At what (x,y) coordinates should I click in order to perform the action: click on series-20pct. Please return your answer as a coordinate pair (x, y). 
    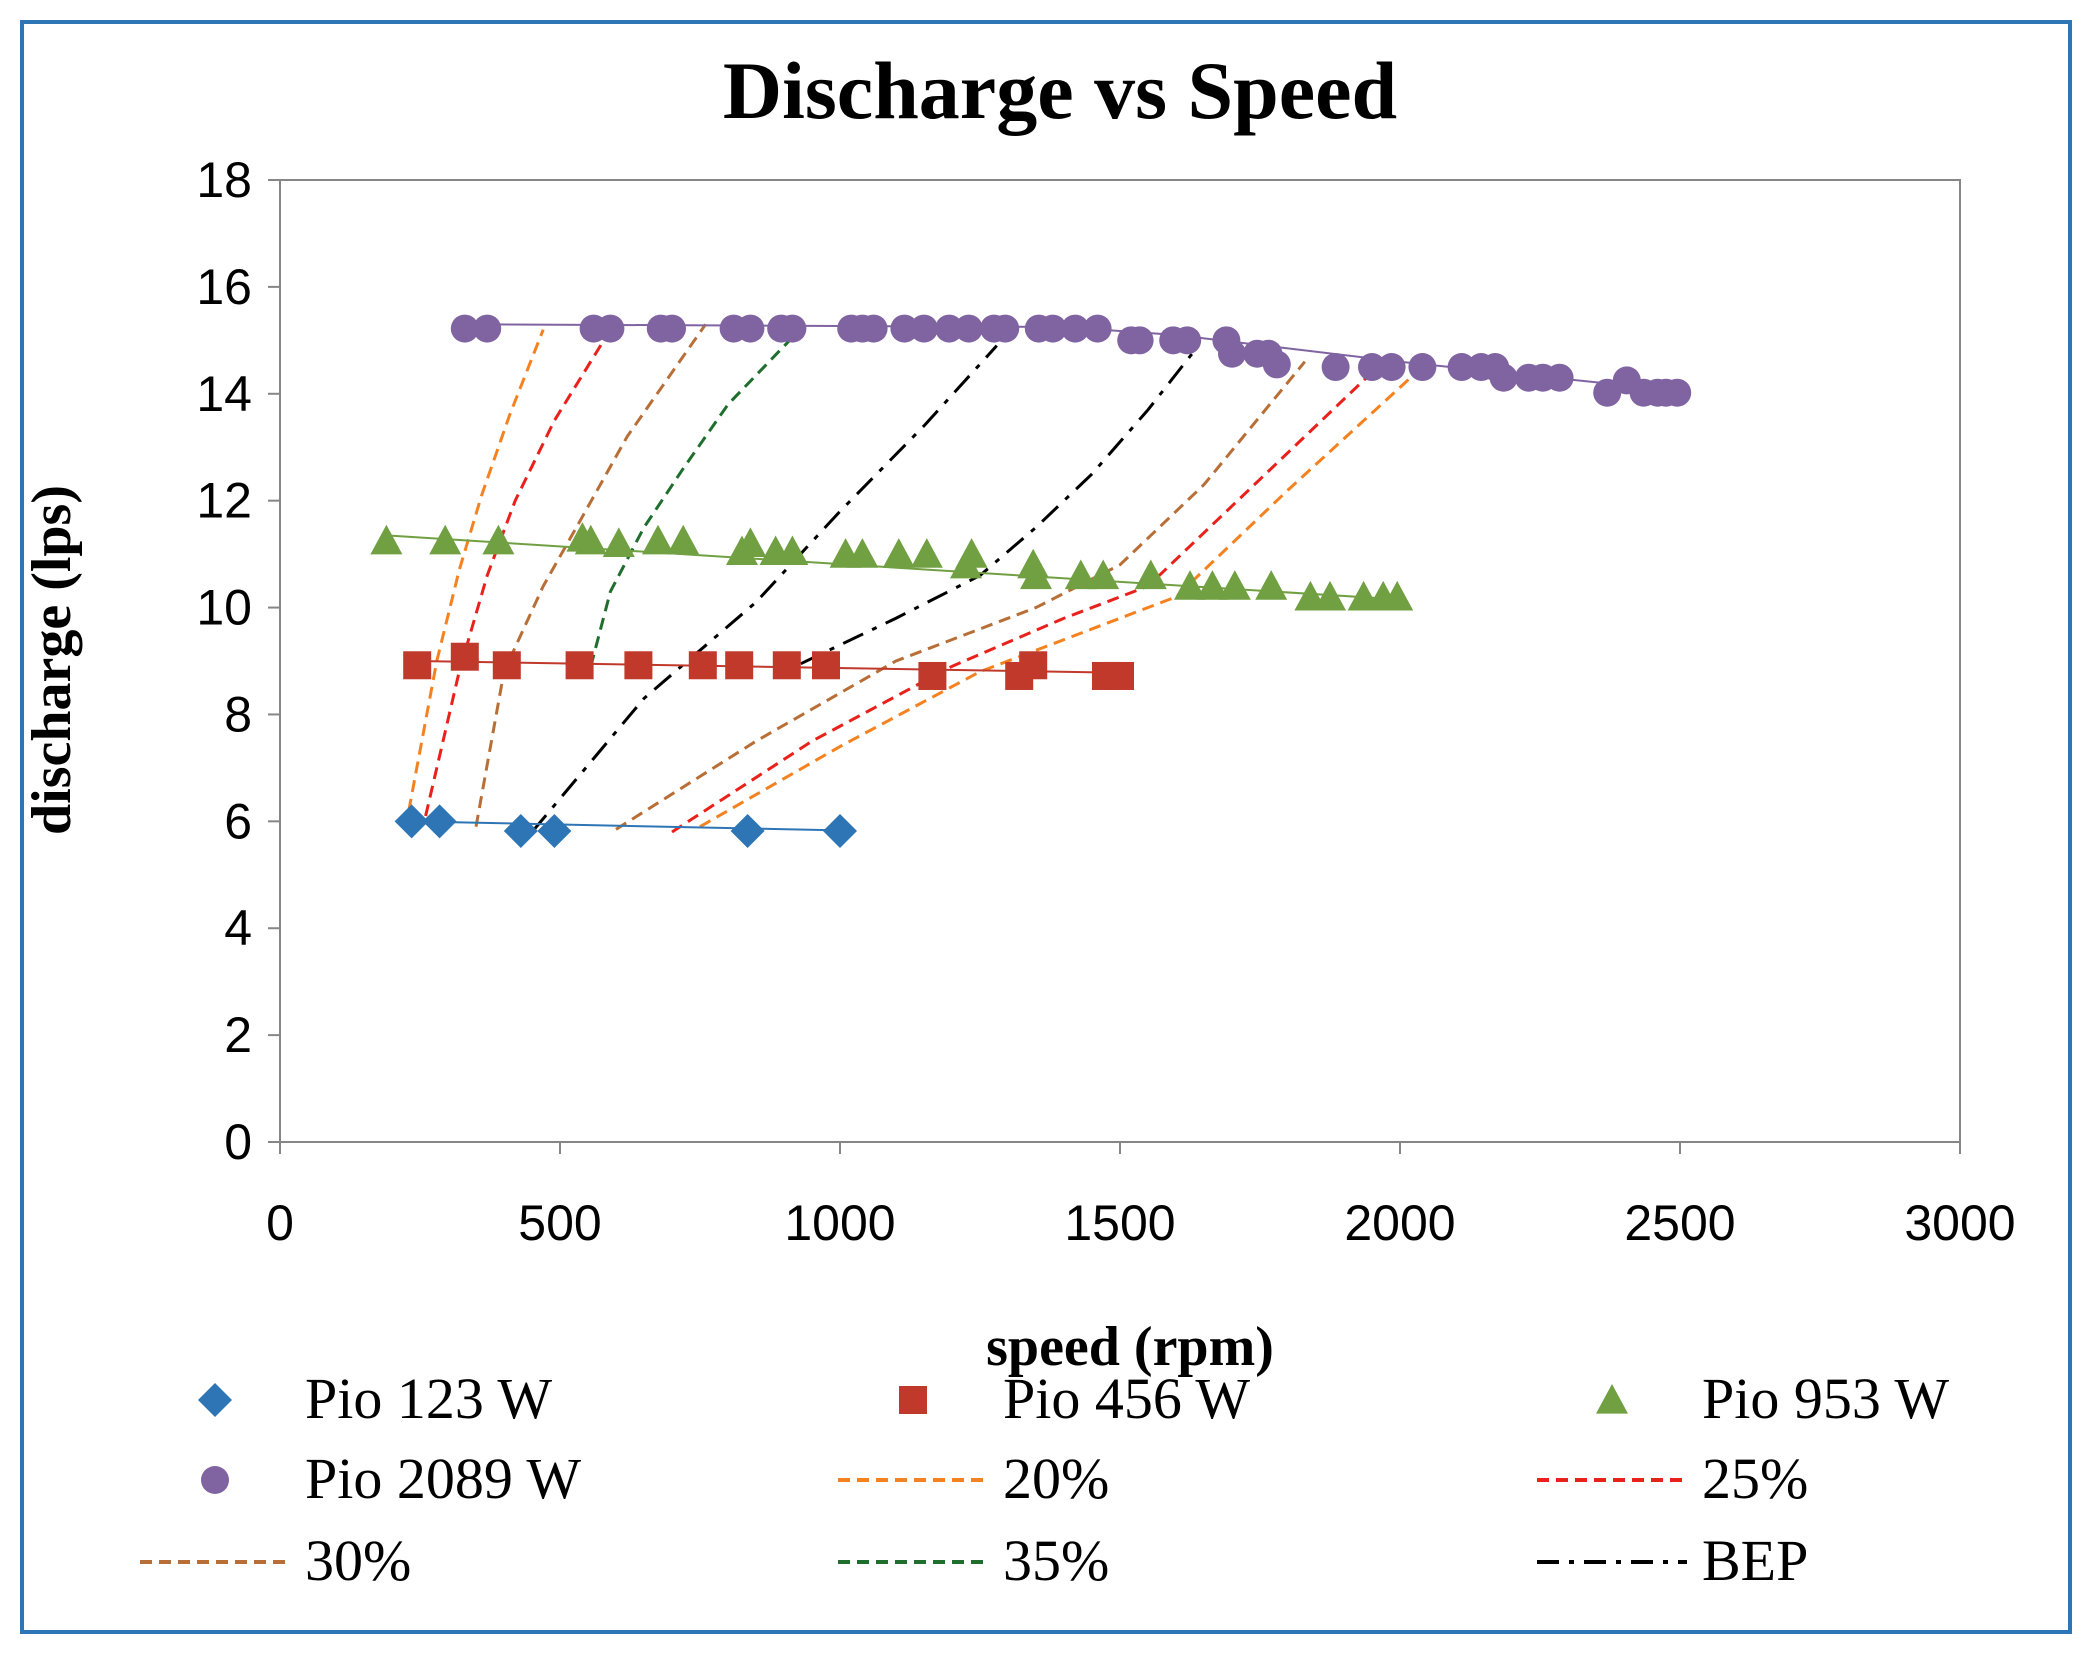
    Looking at the image, I should click on (918, 578).